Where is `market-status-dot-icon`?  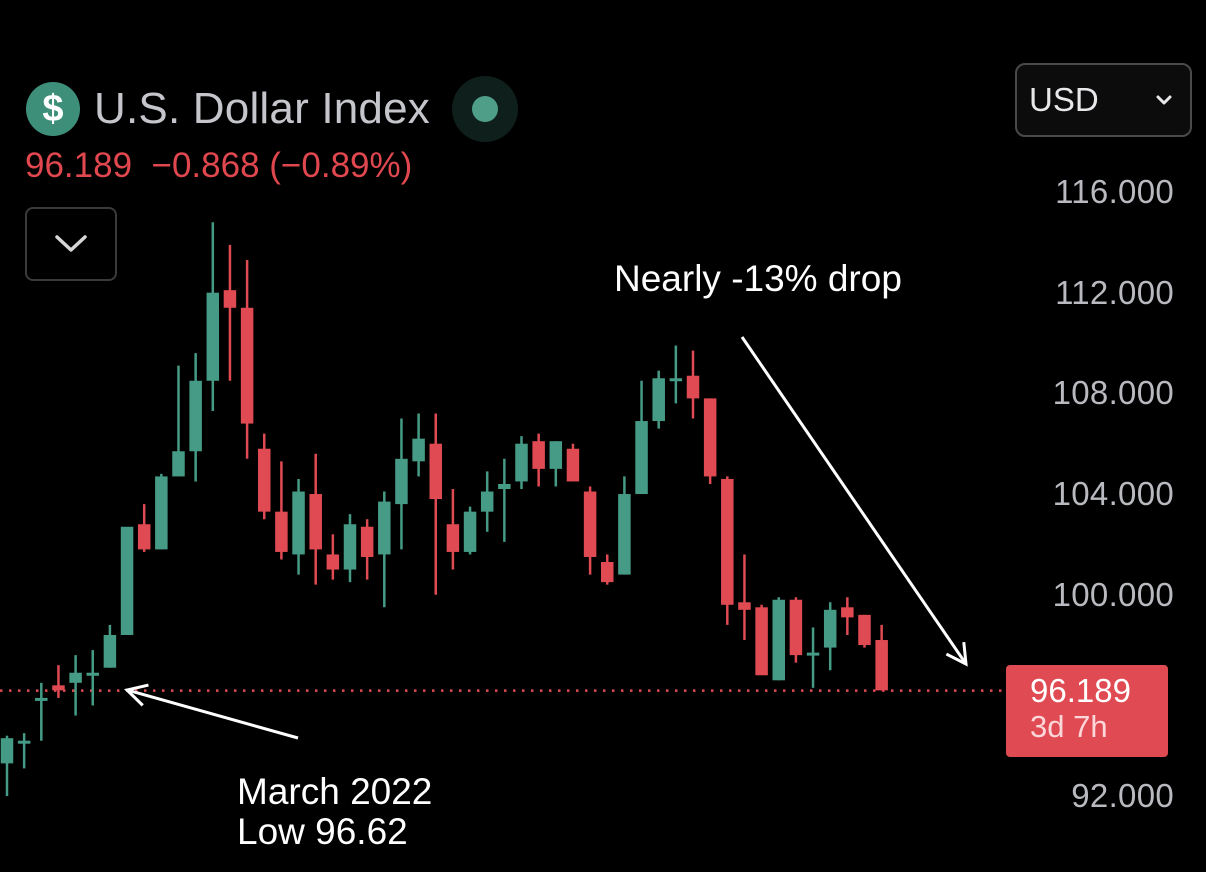 market-status-dot-icon is located at coordinates (484, 109).